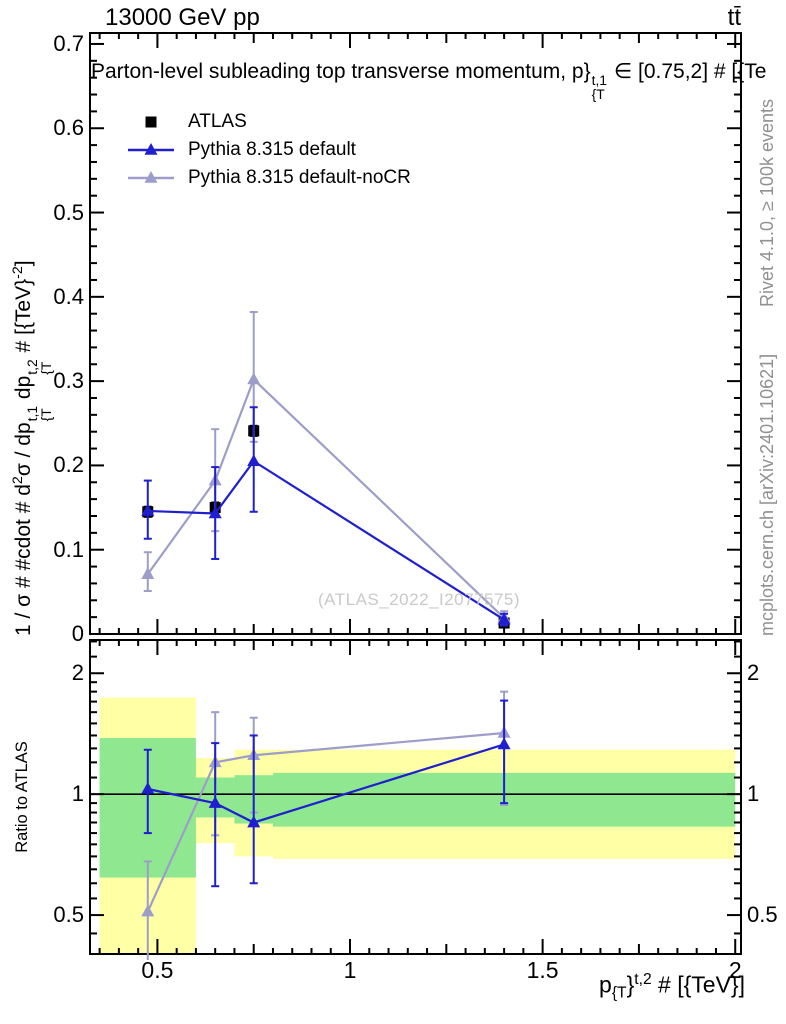  Describe the element at coordinates (762, 915) in the screenshot. I see `ratio-y-tick-label-right: 0.5` at that location.